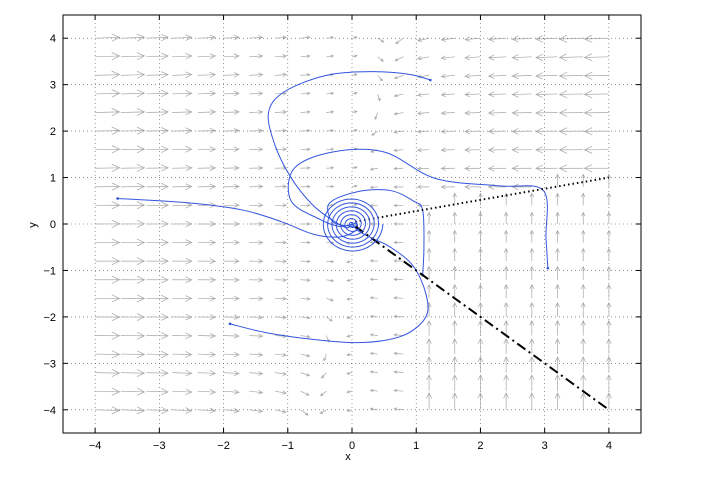  Describe the element at coordinates (548, 268) in the screenshot. I see `trajectory-start-point` at that location.